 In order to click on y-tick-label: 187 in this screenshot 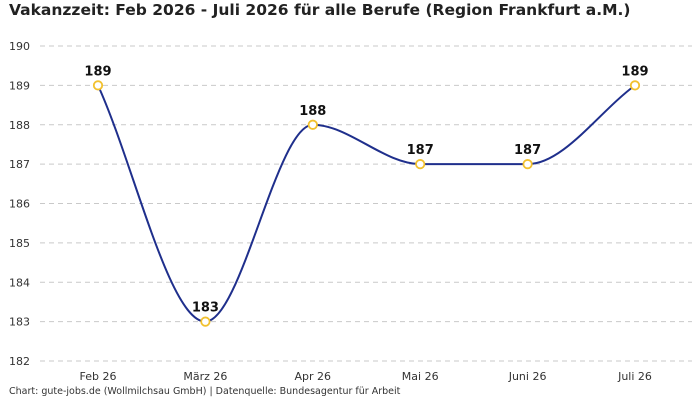, I will do `click(19, 164)`.